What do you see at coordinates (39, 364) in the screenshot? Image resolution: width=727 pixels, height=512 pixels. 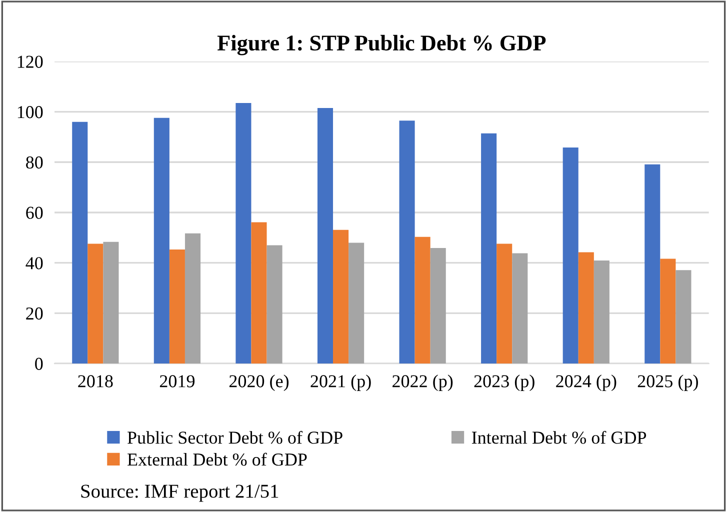 I see `y-tick-label: 0` at bounding box center [39, 364].